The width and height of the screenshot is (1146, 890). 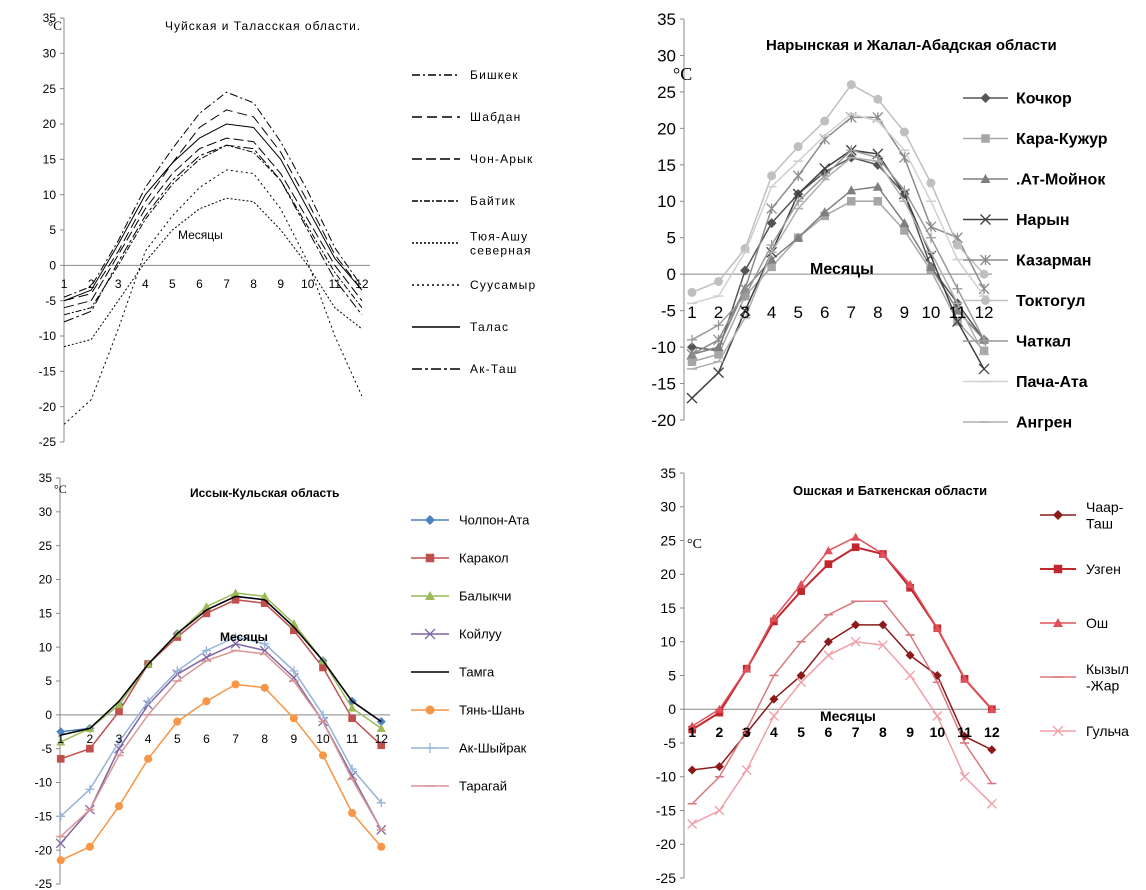 What do you see at coordinates (964, 732) in the screenshot?
I see `x-tick-label: 11` at bounding box center [964, 732].